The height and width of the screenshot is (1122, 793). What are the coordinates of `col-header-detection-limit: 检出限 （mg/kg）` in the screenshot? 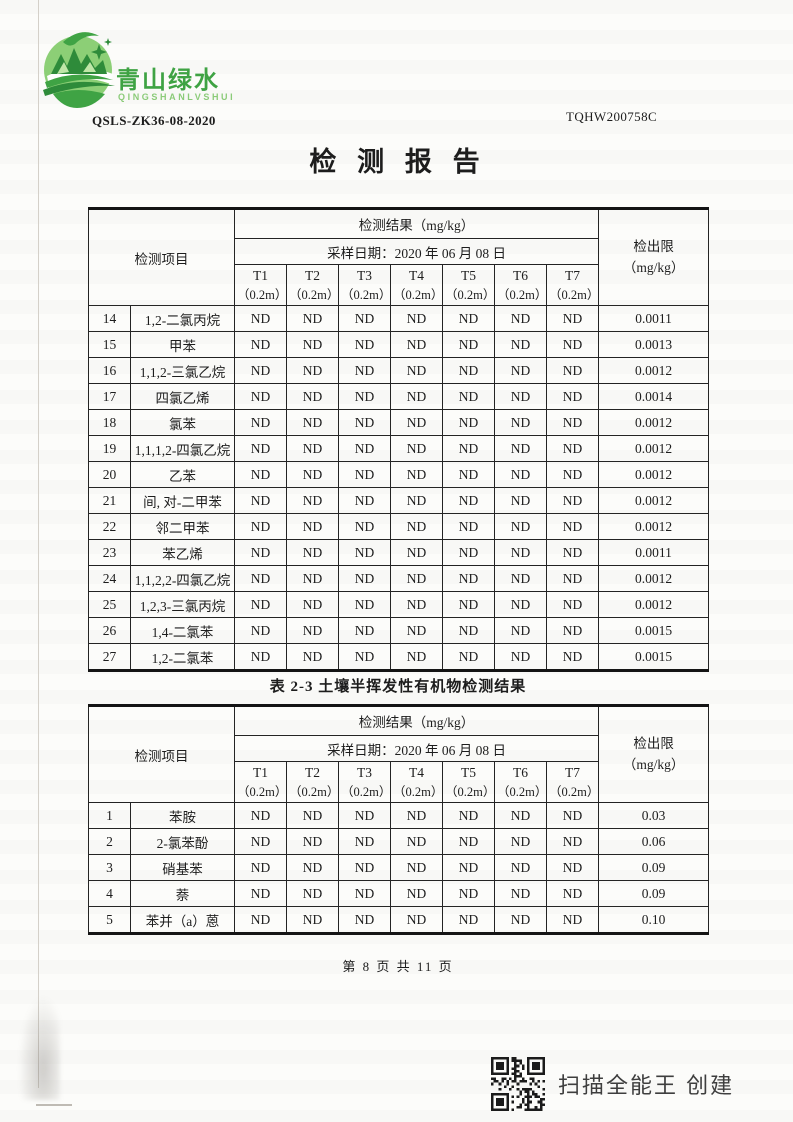 It's located at (654, 754).